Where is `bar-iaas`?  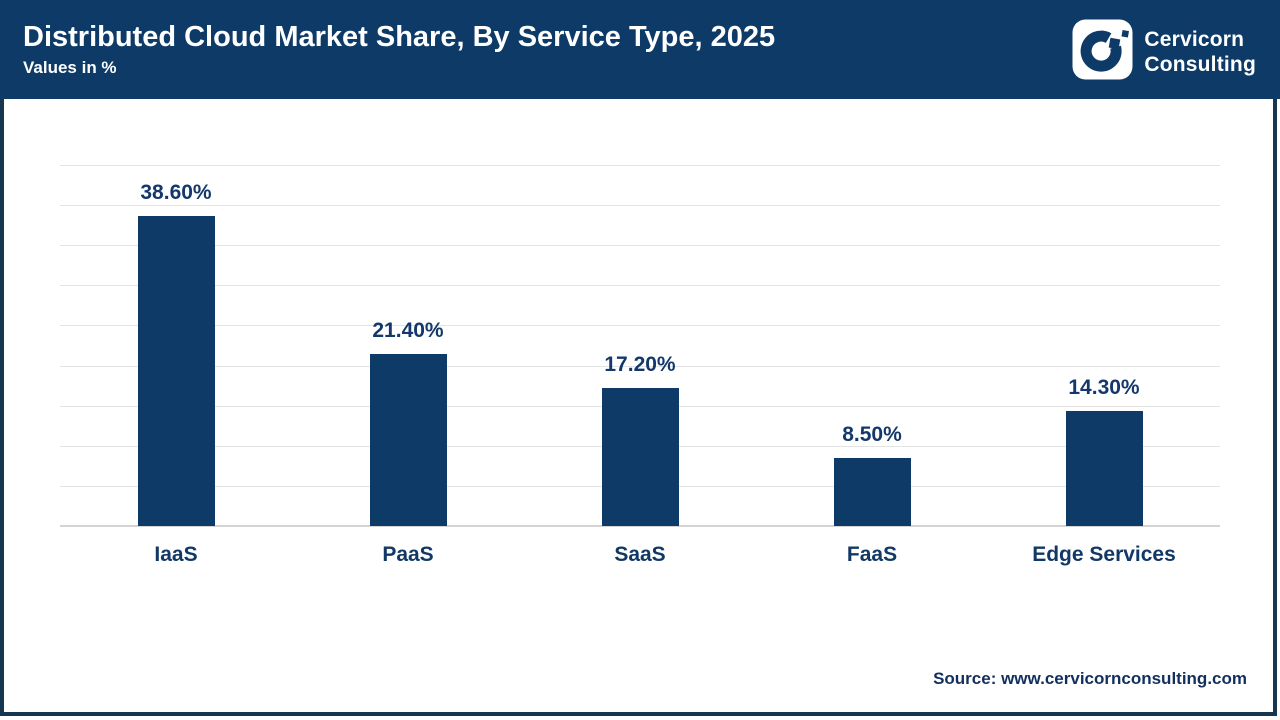
bar-iaas is located at coordinates (176, 371).